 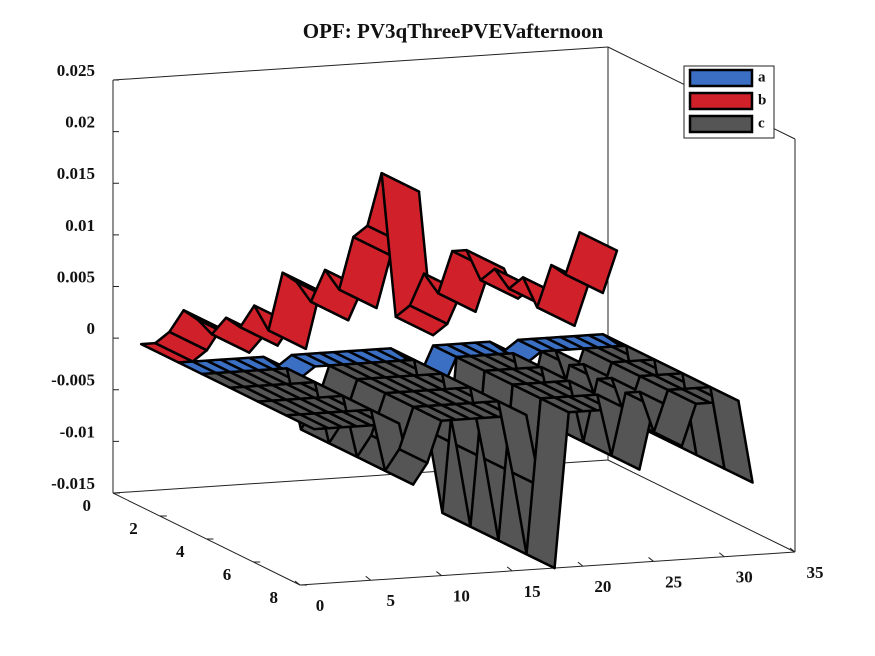 I want to click on z-tick-label: 0.01, so click(x=80, y=225).